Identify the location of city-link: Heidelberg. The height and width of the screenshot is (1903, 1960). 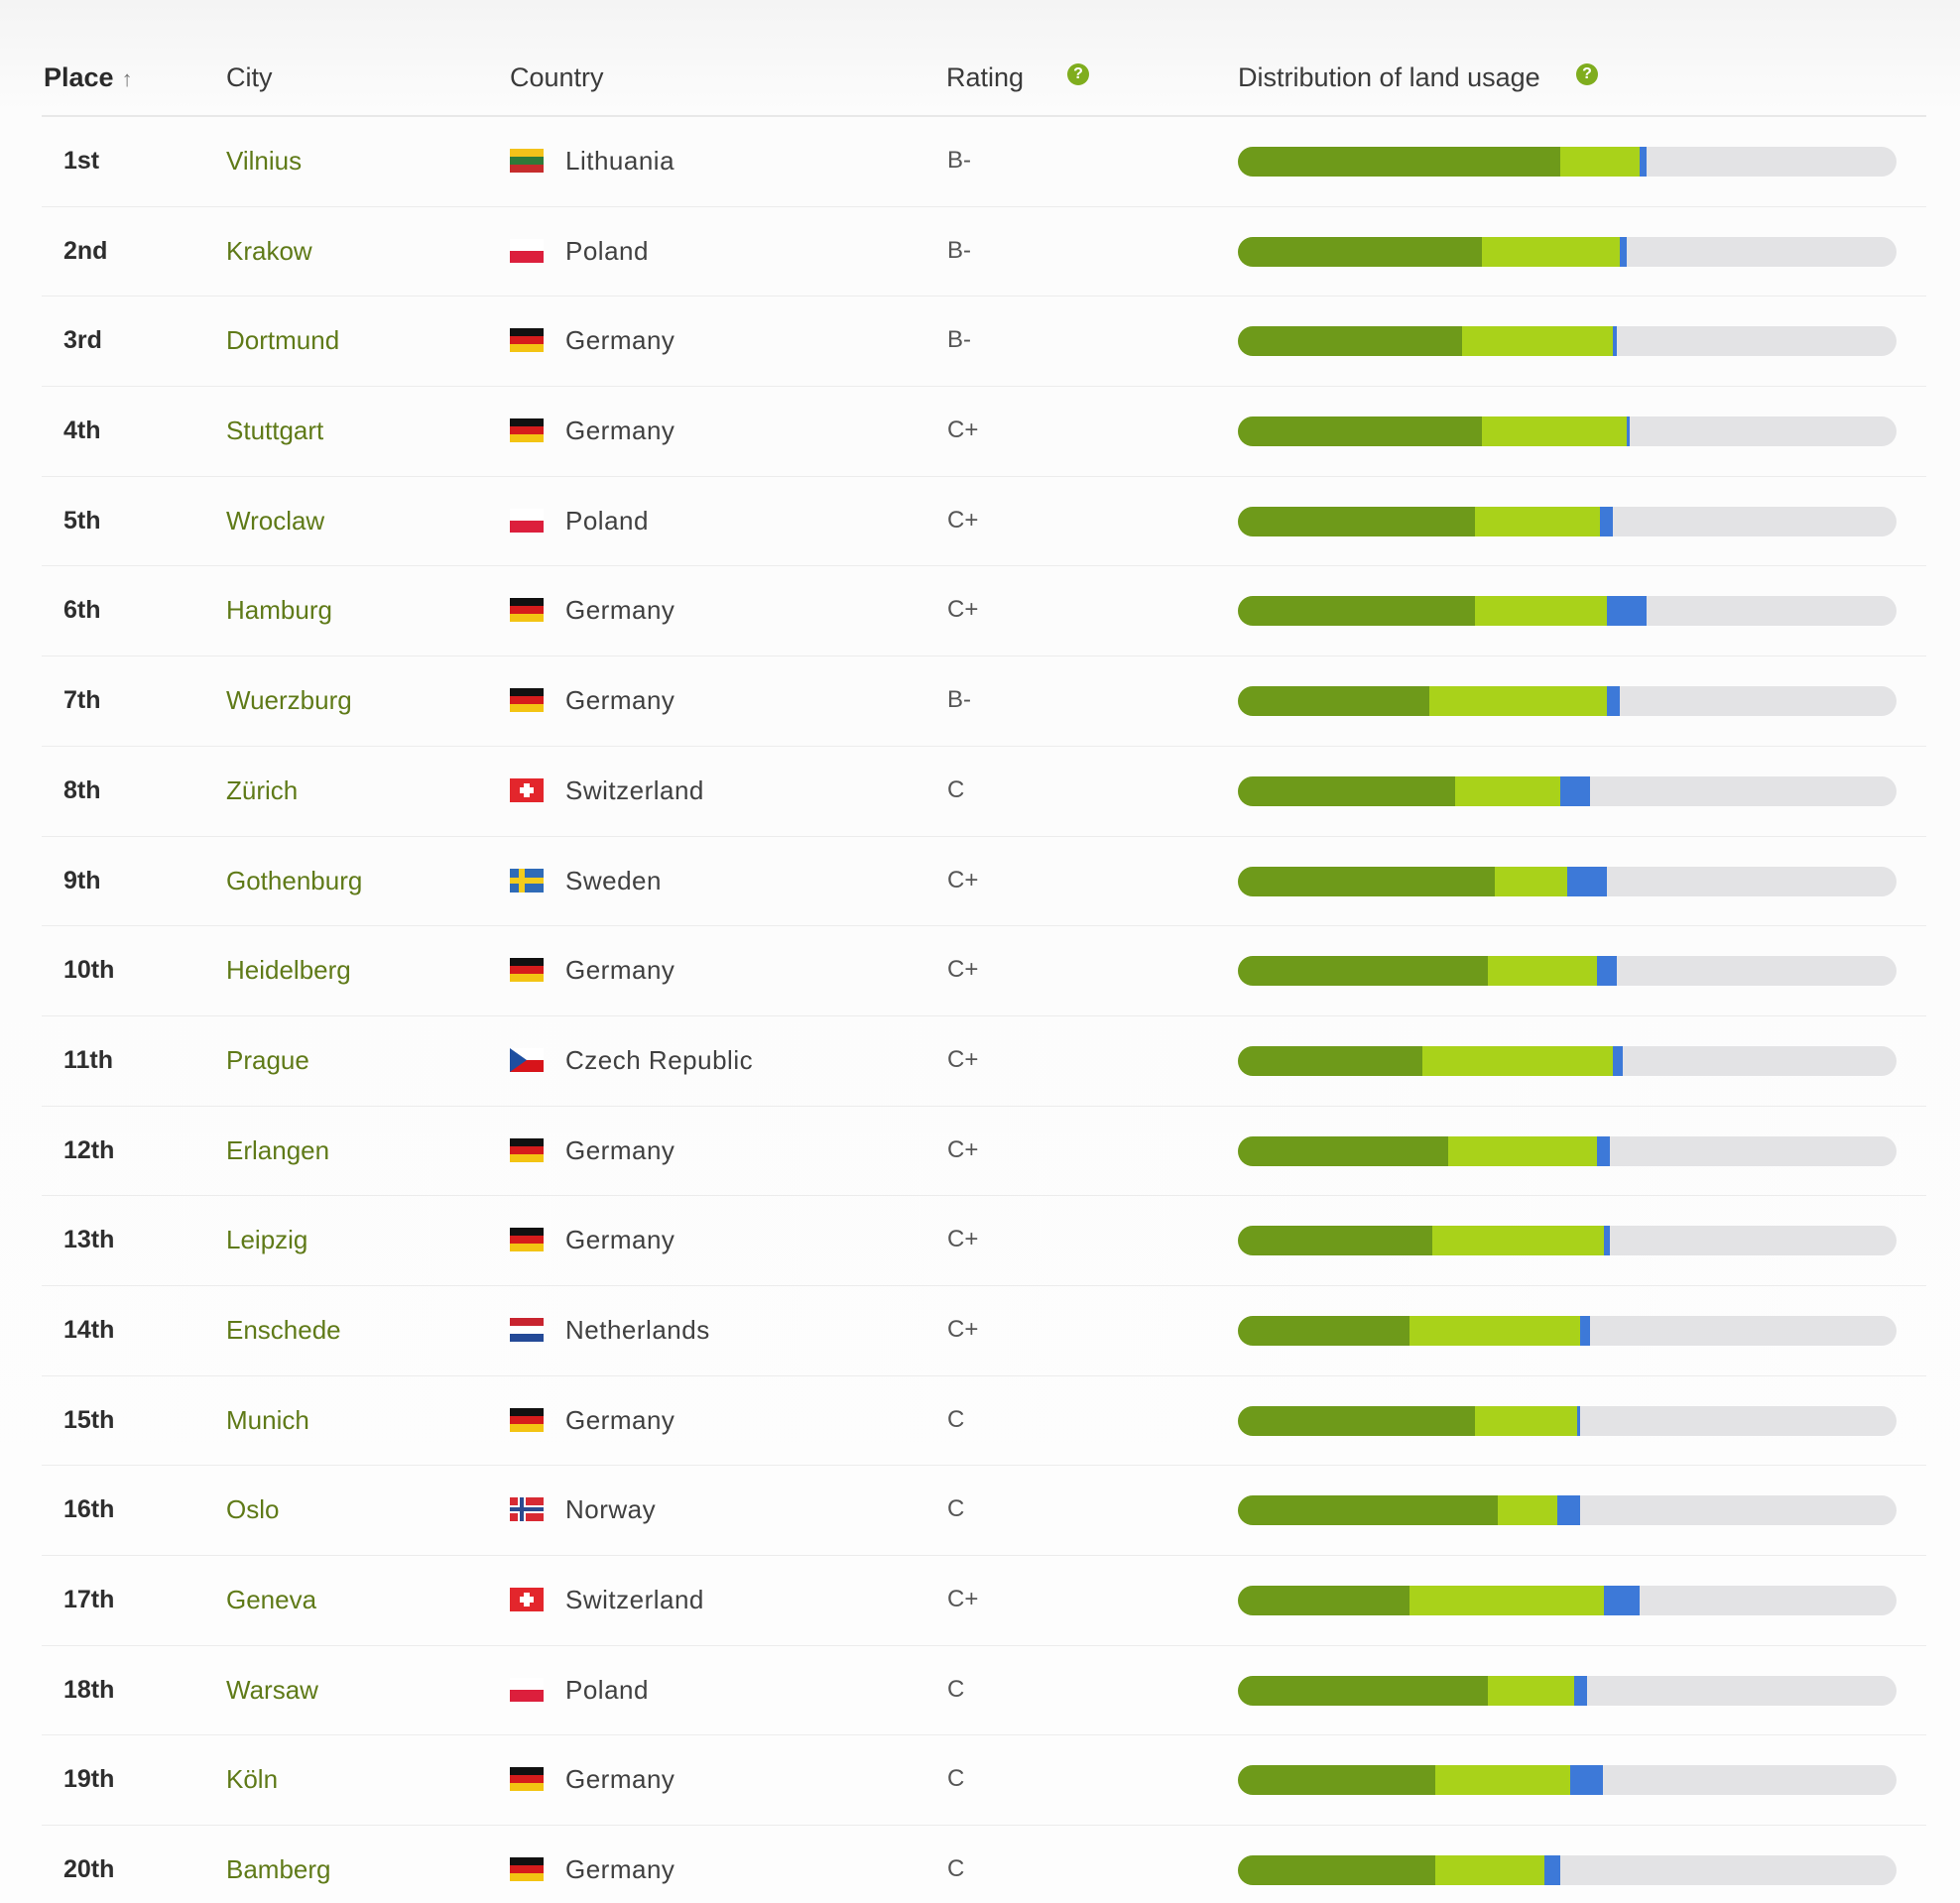
(289, 970).